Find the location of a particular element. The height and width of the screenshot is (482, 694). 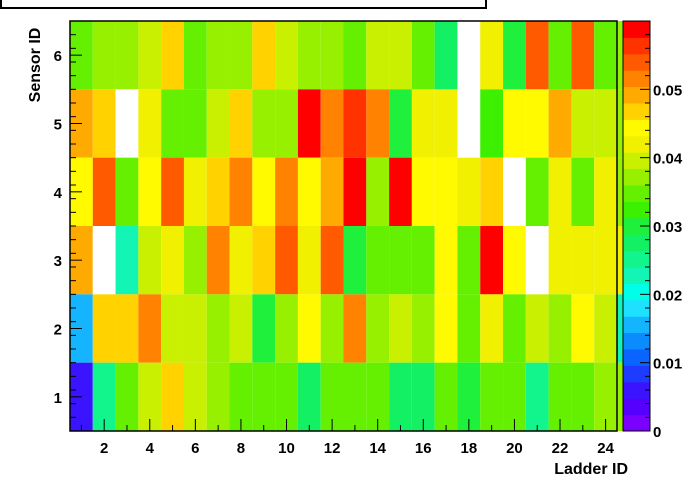

y-tick-label: 3 is located at coordinates (58, 261).